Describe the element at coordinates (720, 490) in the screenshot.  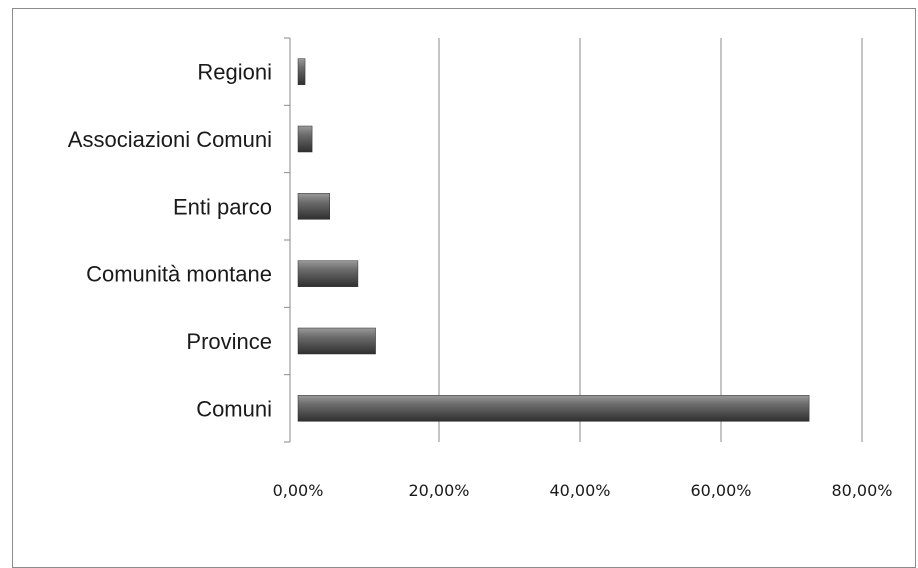
I see `x-tick-label: 60,00%` at that location.